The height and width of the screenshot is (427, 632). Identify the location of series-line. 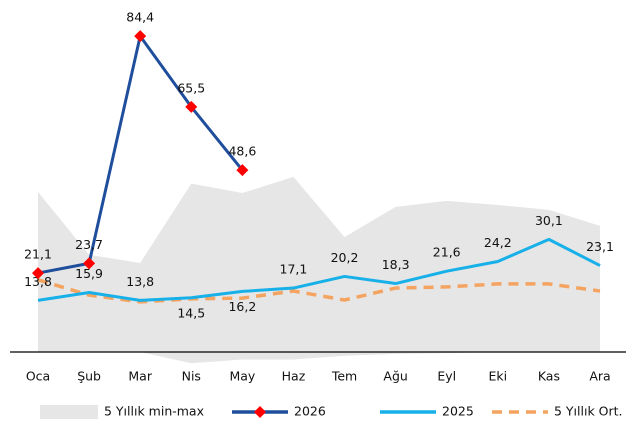
(319, 269).